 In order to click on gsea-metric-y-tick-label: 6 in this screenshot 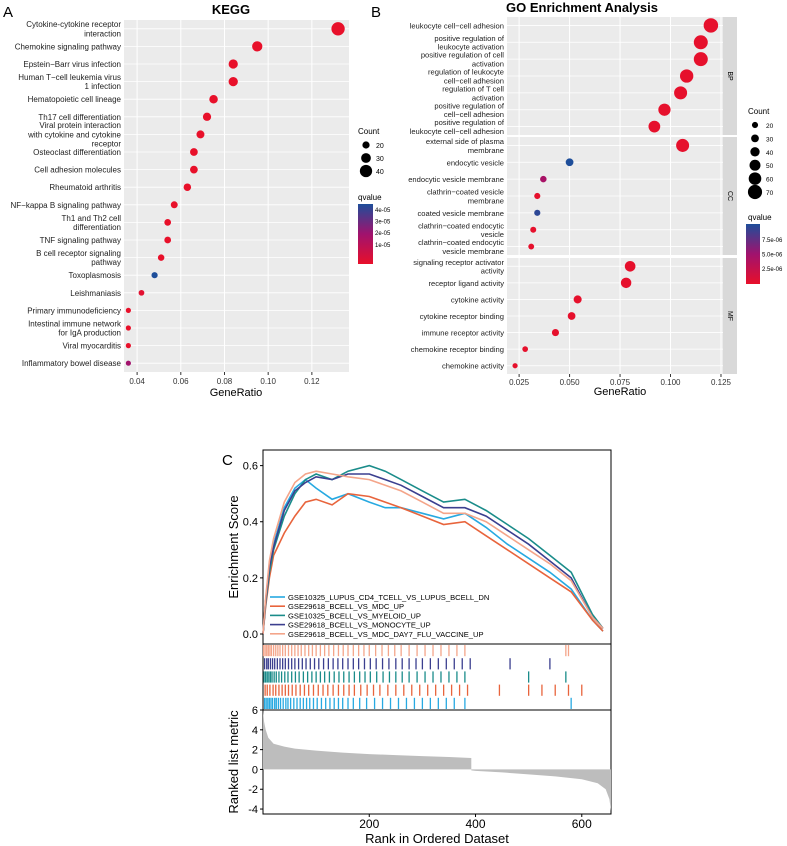, I will do `click(255, 711)`.